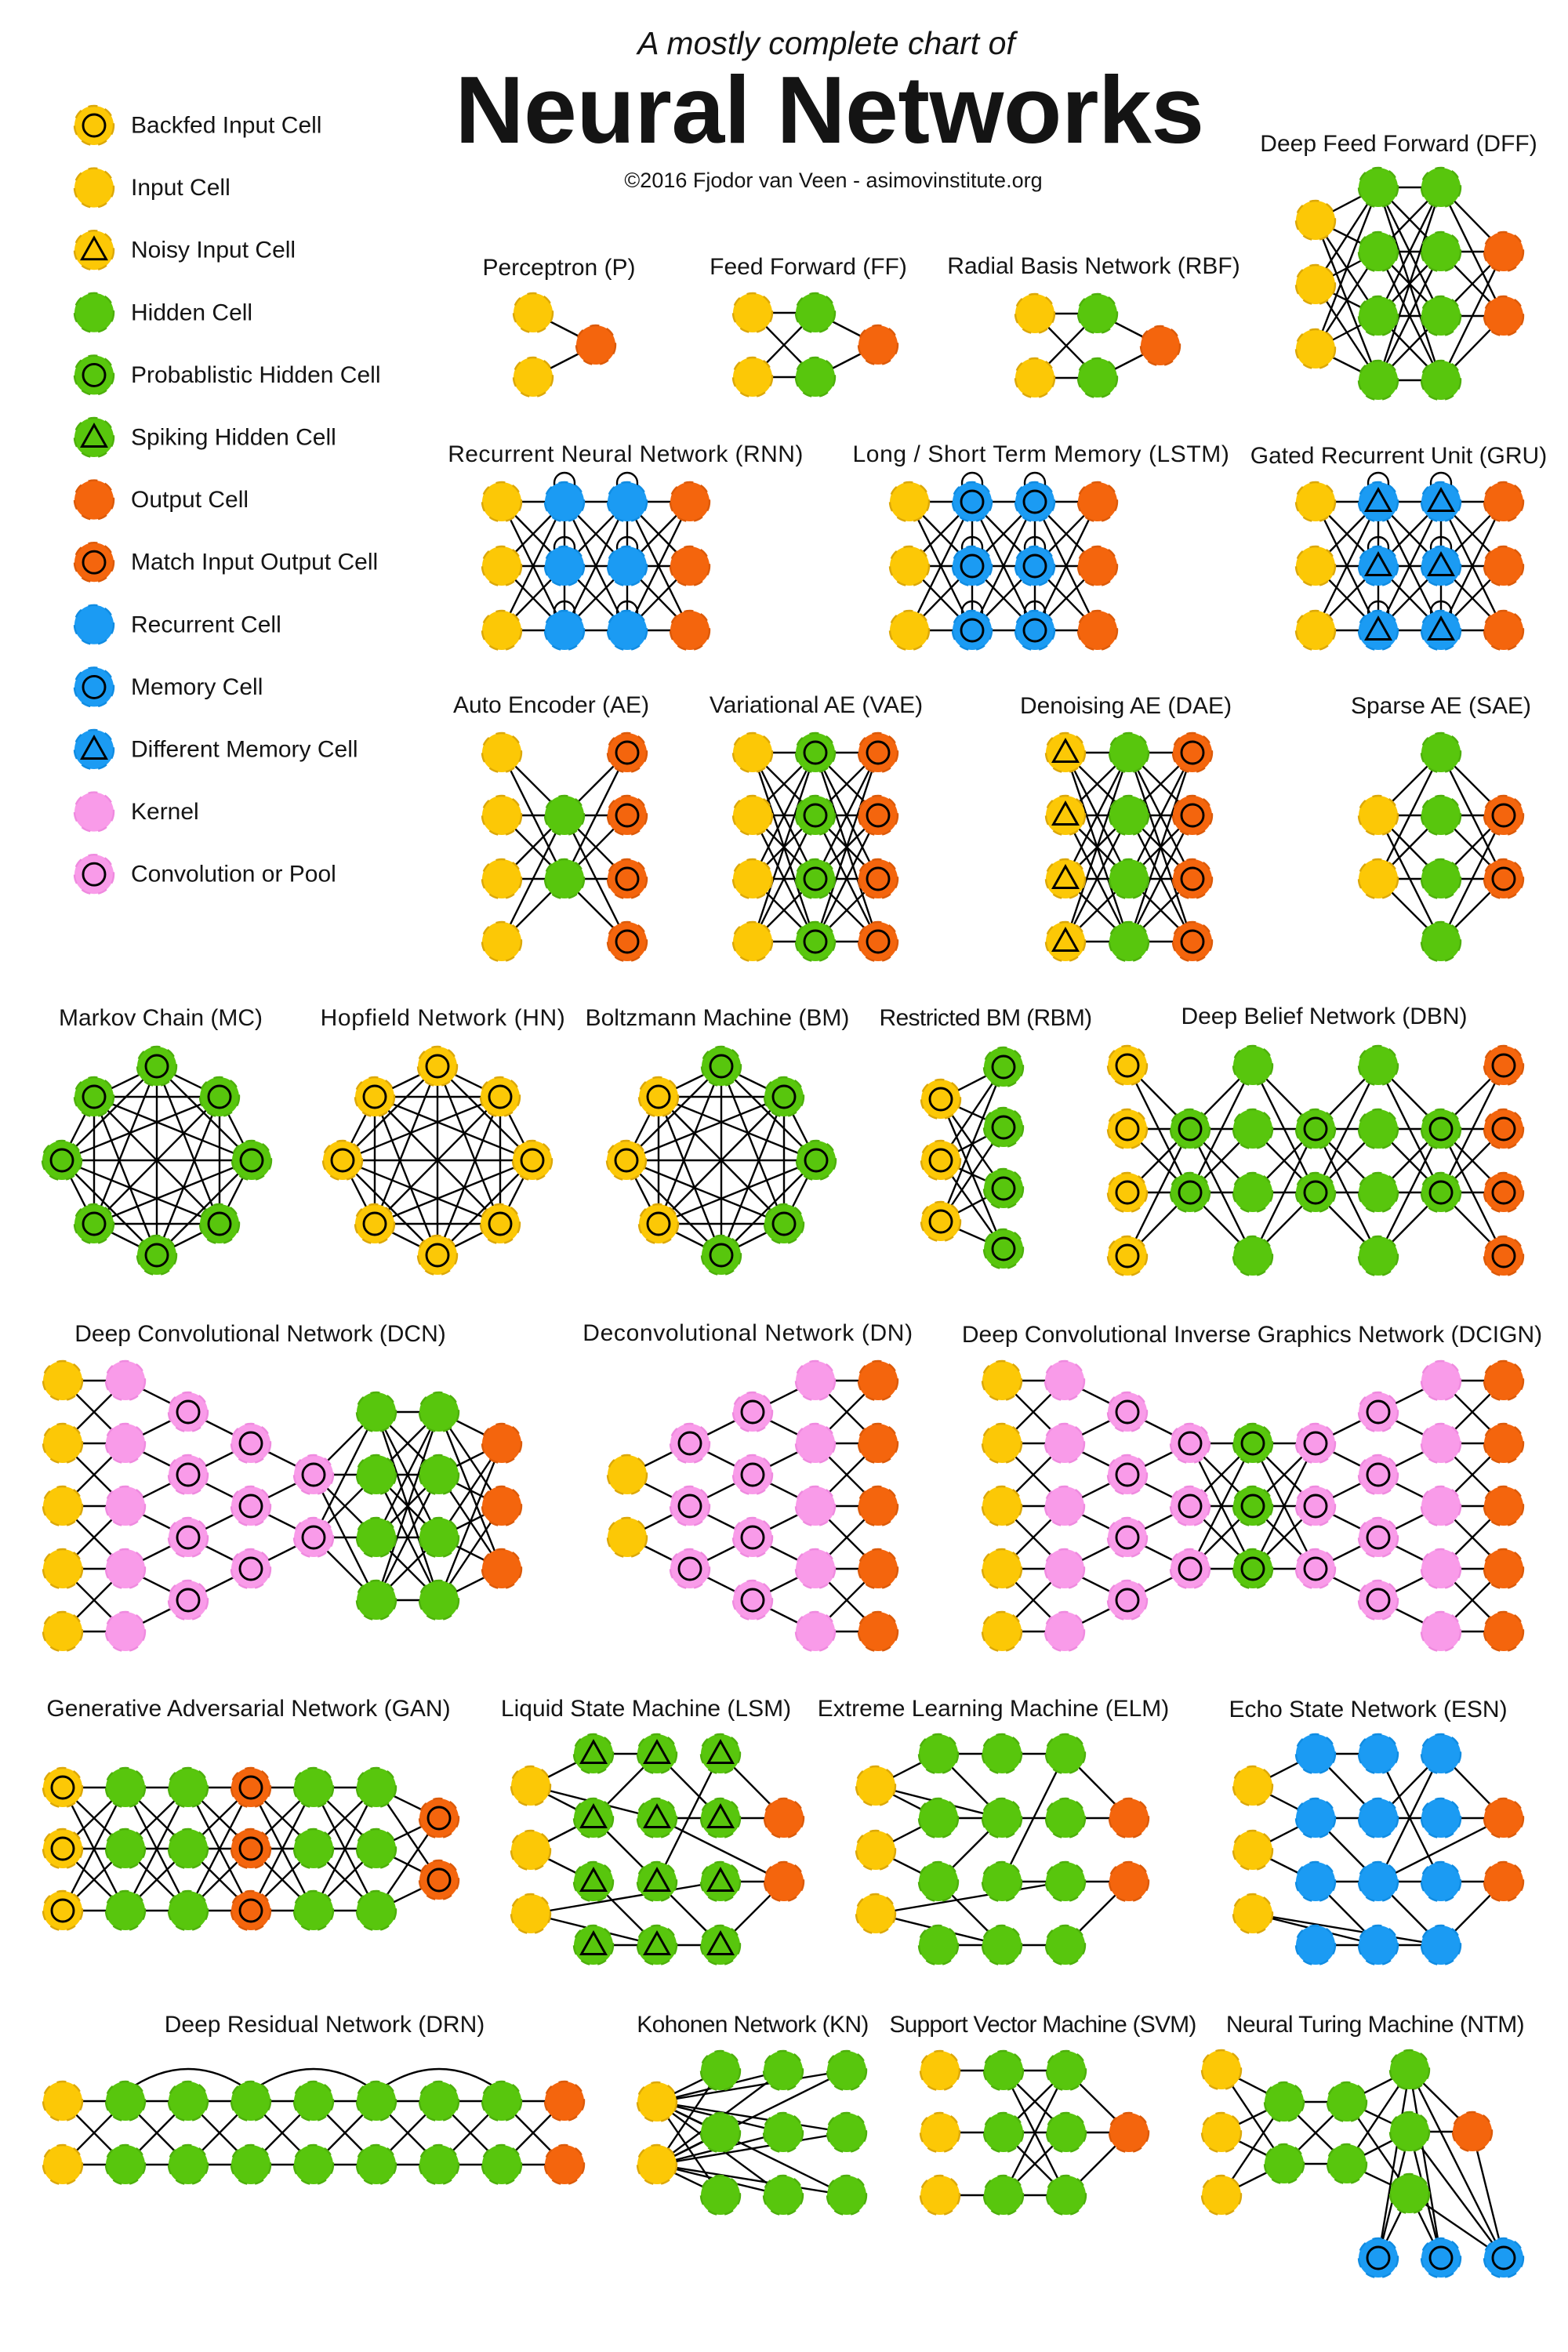 This screenshot has height=2352, width=1568. What do you see at coordinates (180, 188) in the screenshot?
I see `svg-text: Input Cell` at bounding box center [180, 188].